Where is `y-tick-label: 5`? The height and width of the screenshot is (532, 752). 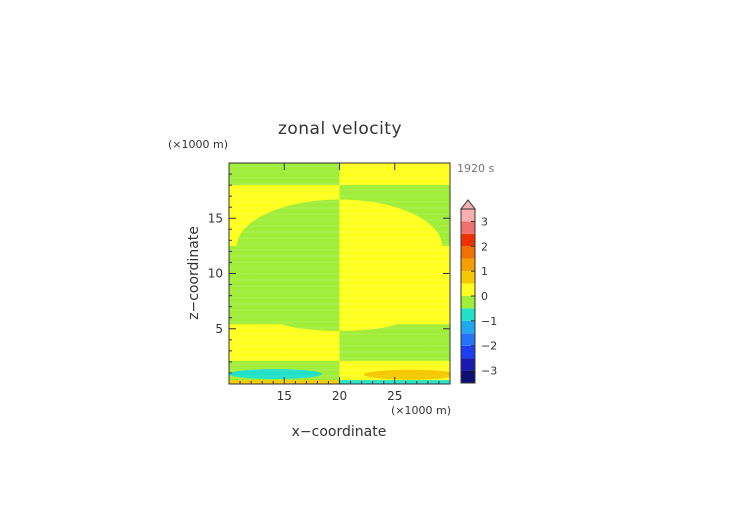 y-tick-label: 5 is located at coordinates (219, 329).